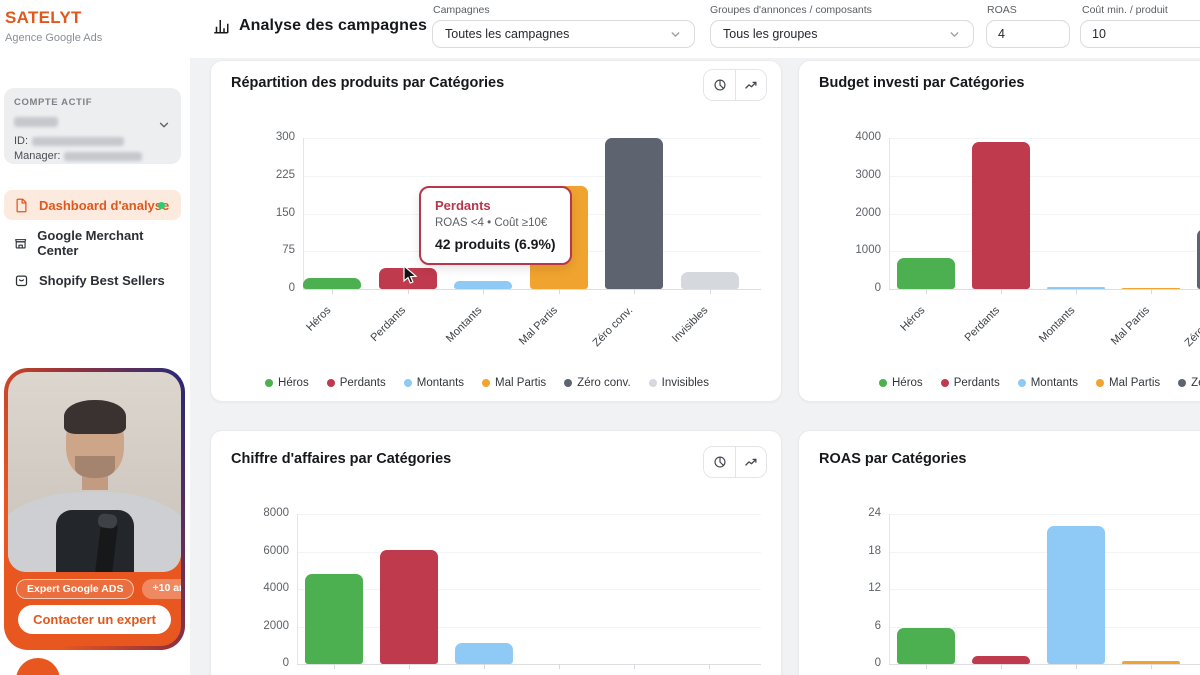 The image size is (1200, 675). What do you see at coordinates (92, 280) in the screenshot?
I see `sidebar-item-shopify: Shopify Best Sellers` at bounding box center [92, 280].